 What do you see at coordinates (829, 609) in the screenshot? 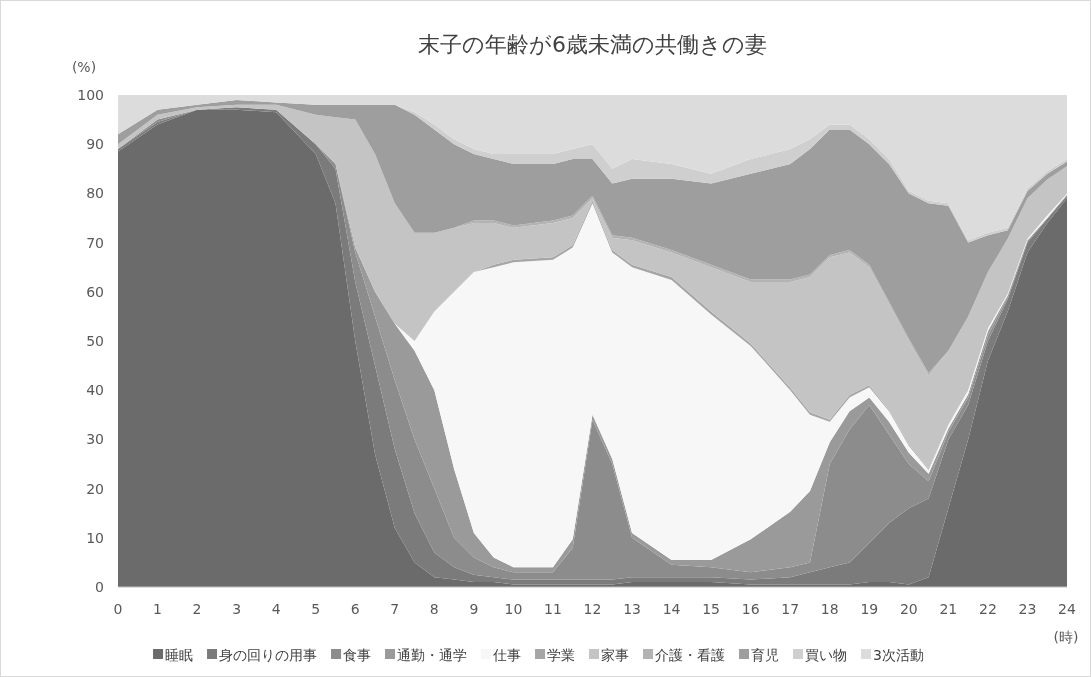
I see `x-tick-label: 18` at bounding box center [829, 609].